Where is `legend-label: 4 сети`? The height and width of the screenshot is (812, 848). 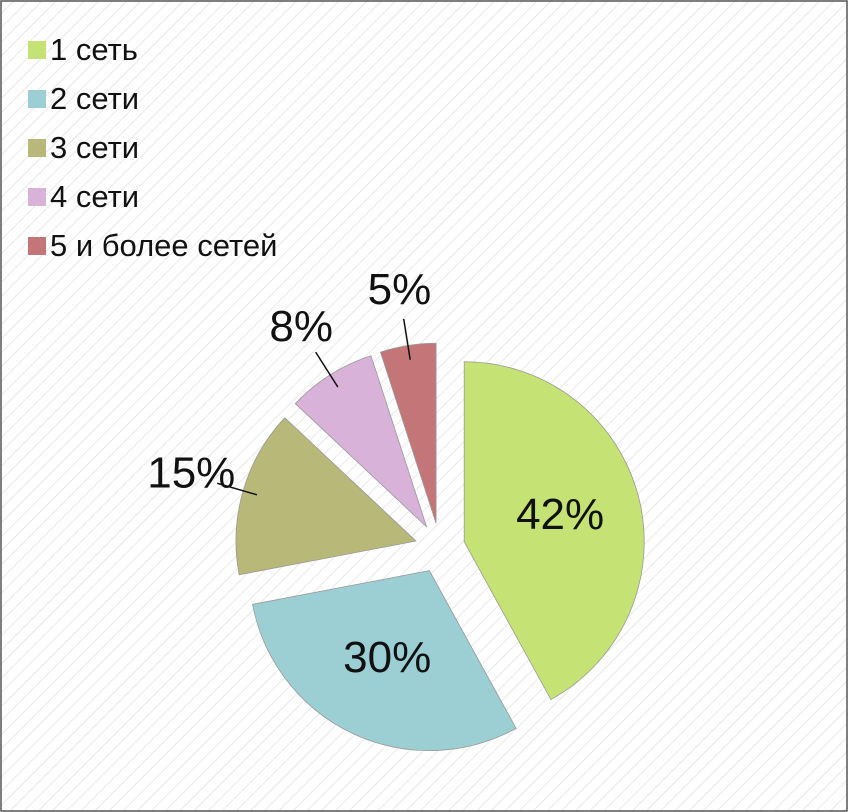 legend-label: 4 сети is located at coordinates (94, 196).